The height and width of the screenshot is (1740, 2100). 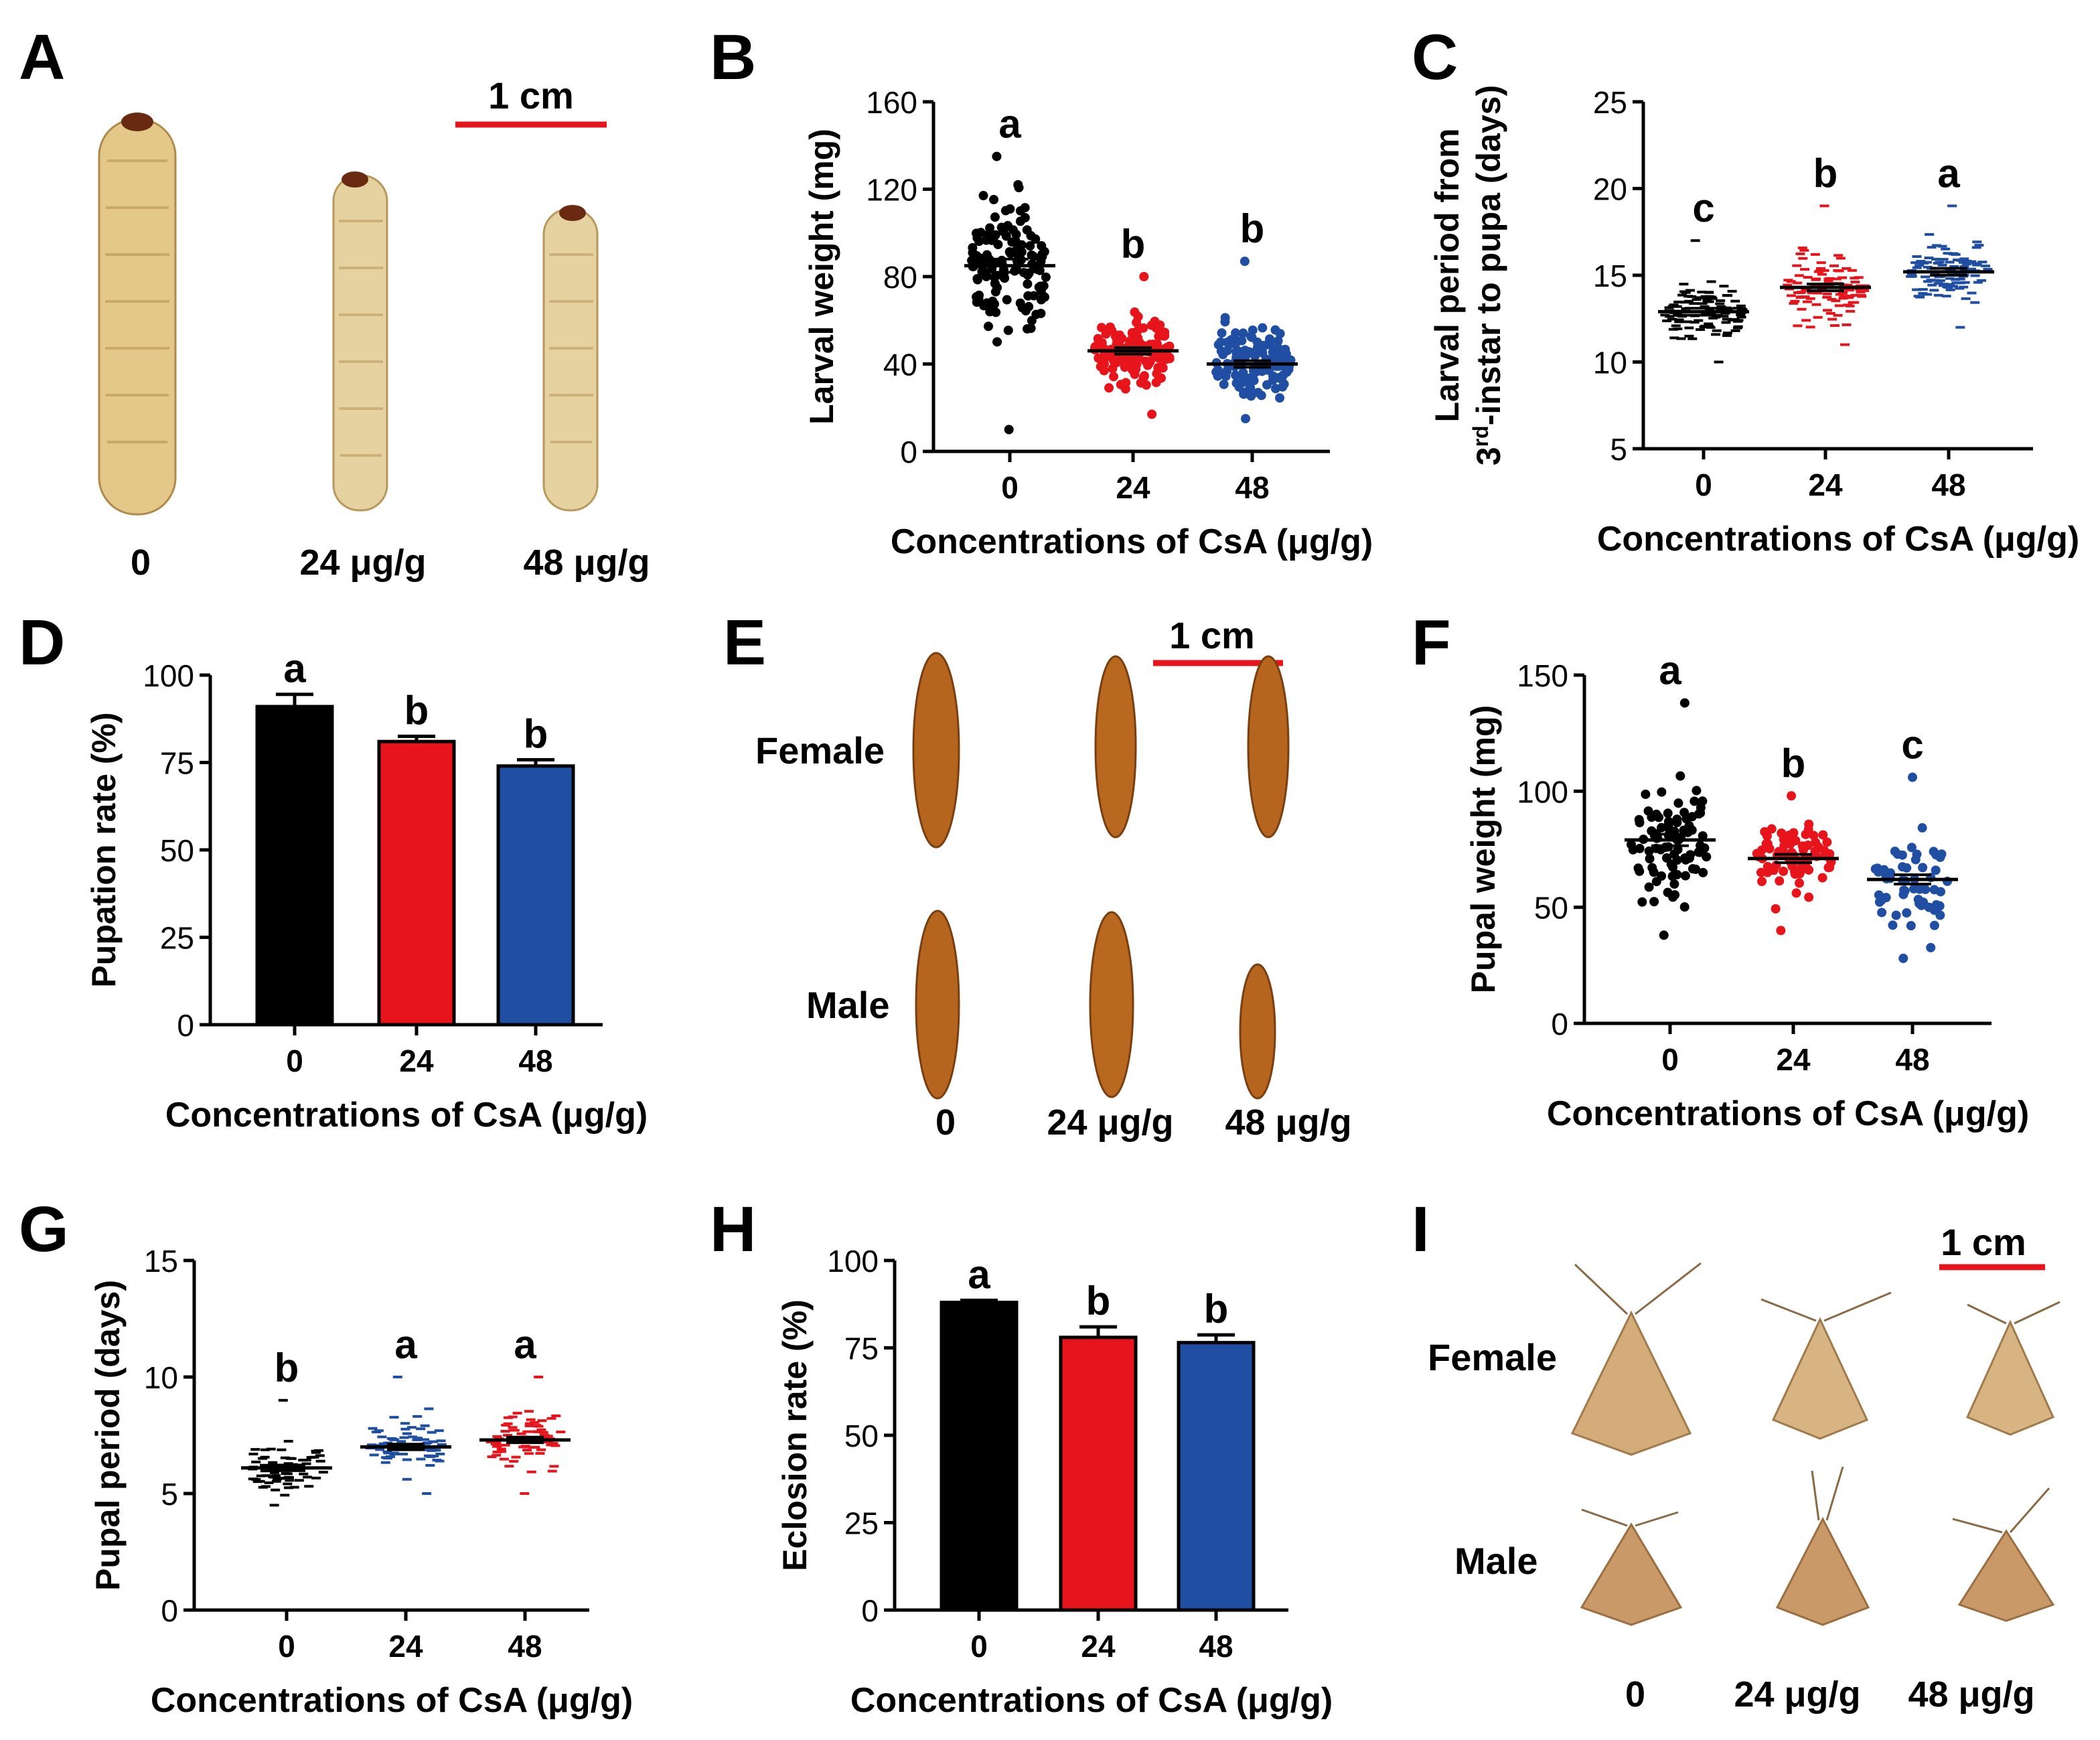 I want to click on x-tick-label-h: 48, so click(x=1216, y=1646).